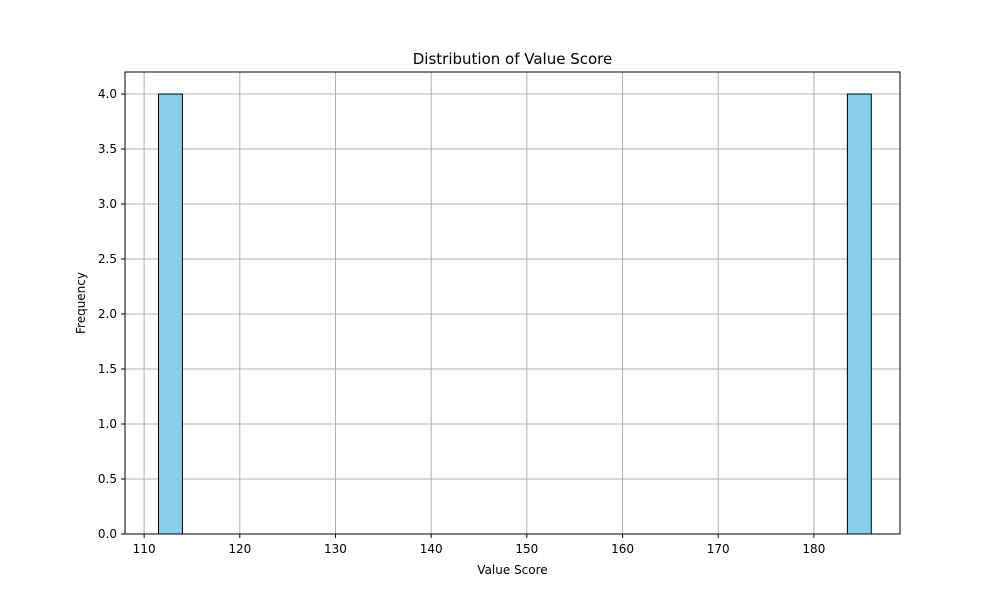  I want to click on x-tick-label: 180, so click(813, 549).